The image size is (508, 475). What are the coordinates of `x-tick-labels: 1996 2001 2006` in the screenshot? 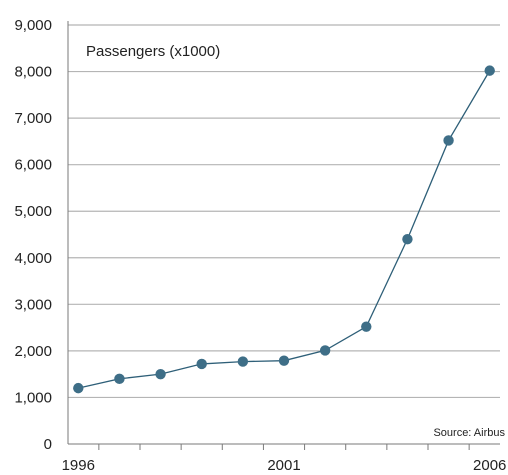 It's located at (284, 465).